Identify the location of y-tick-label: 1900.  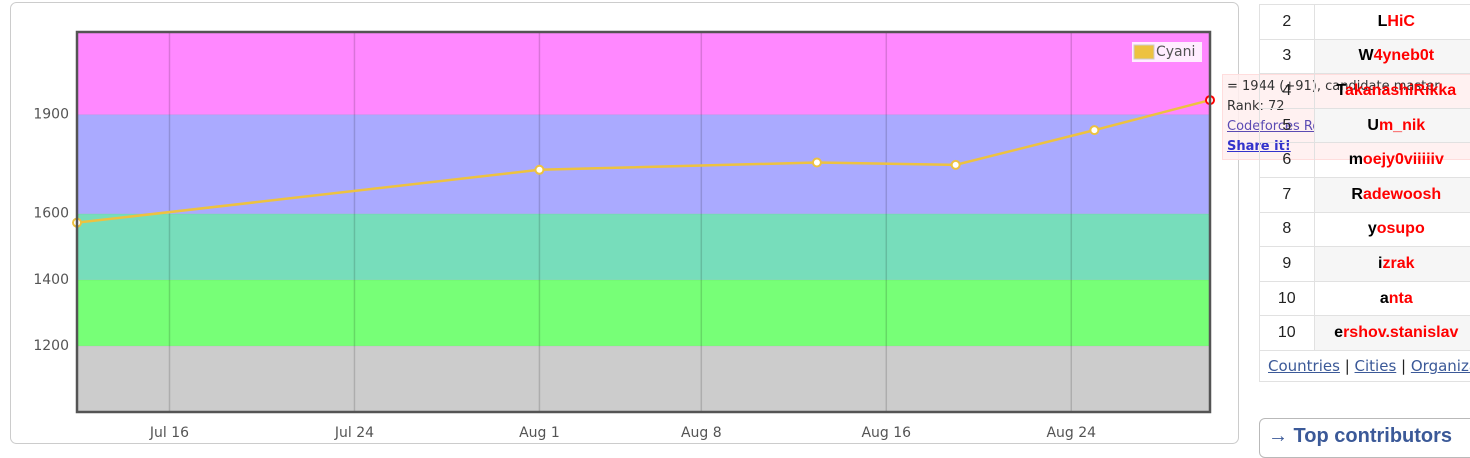
(51, 115).